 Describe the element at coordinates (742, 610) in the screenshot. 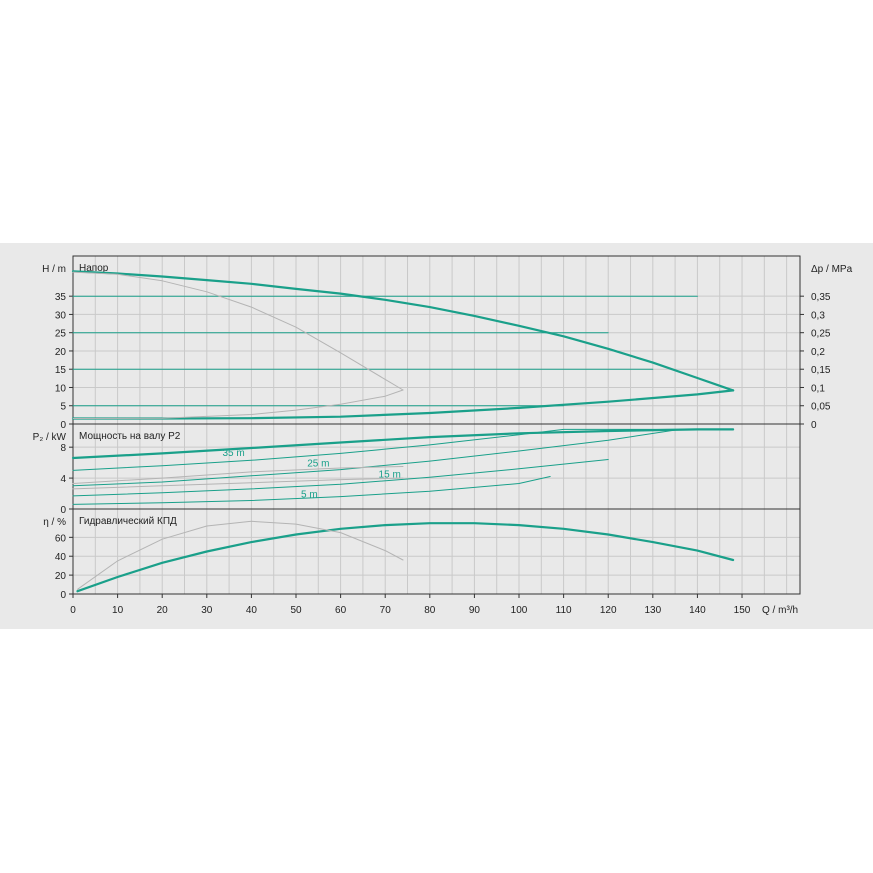

I see `x-tick-label: 150` at that location.